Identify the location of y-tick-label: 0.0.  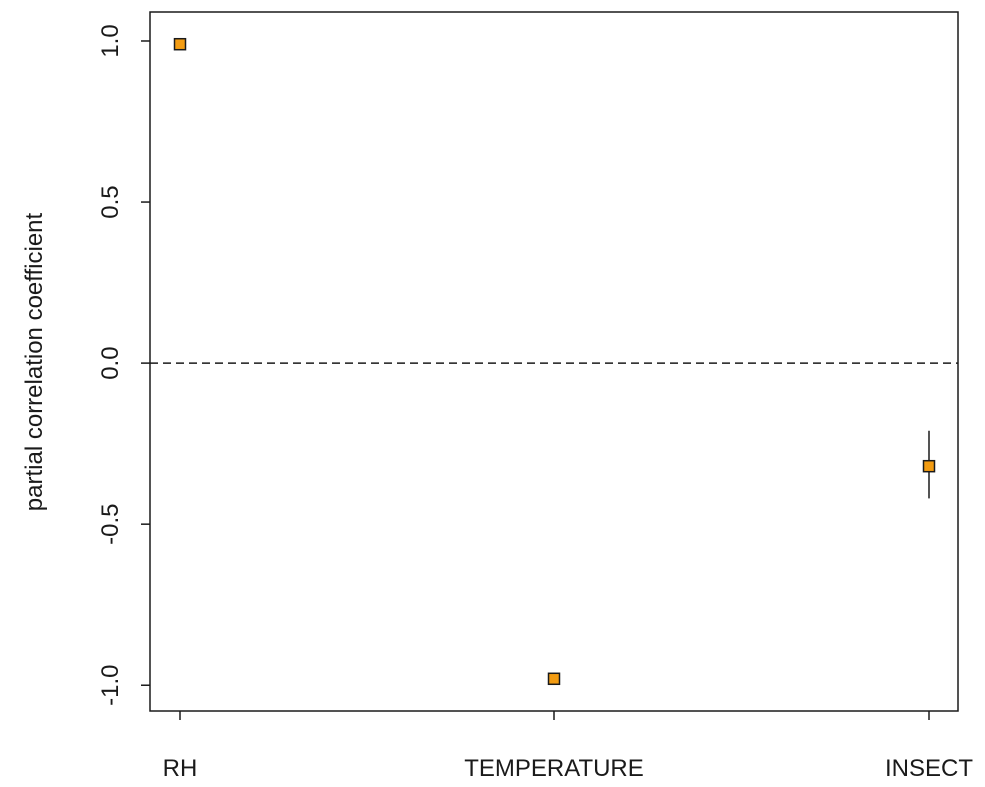
(110, 362).